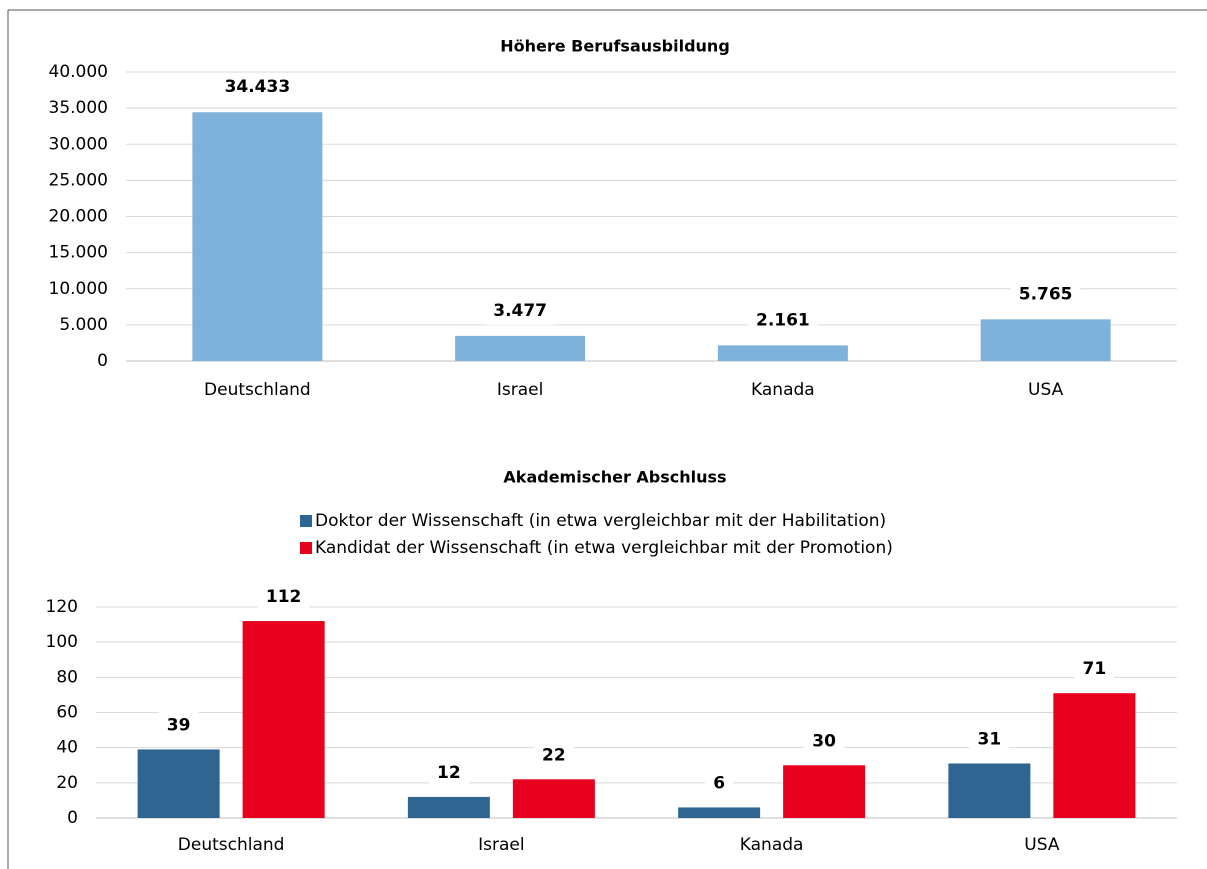  What do you see at coordinates (67, 783) in the screenshot?
I see `y-tick-label: 20` at bounding box center [67, 783].